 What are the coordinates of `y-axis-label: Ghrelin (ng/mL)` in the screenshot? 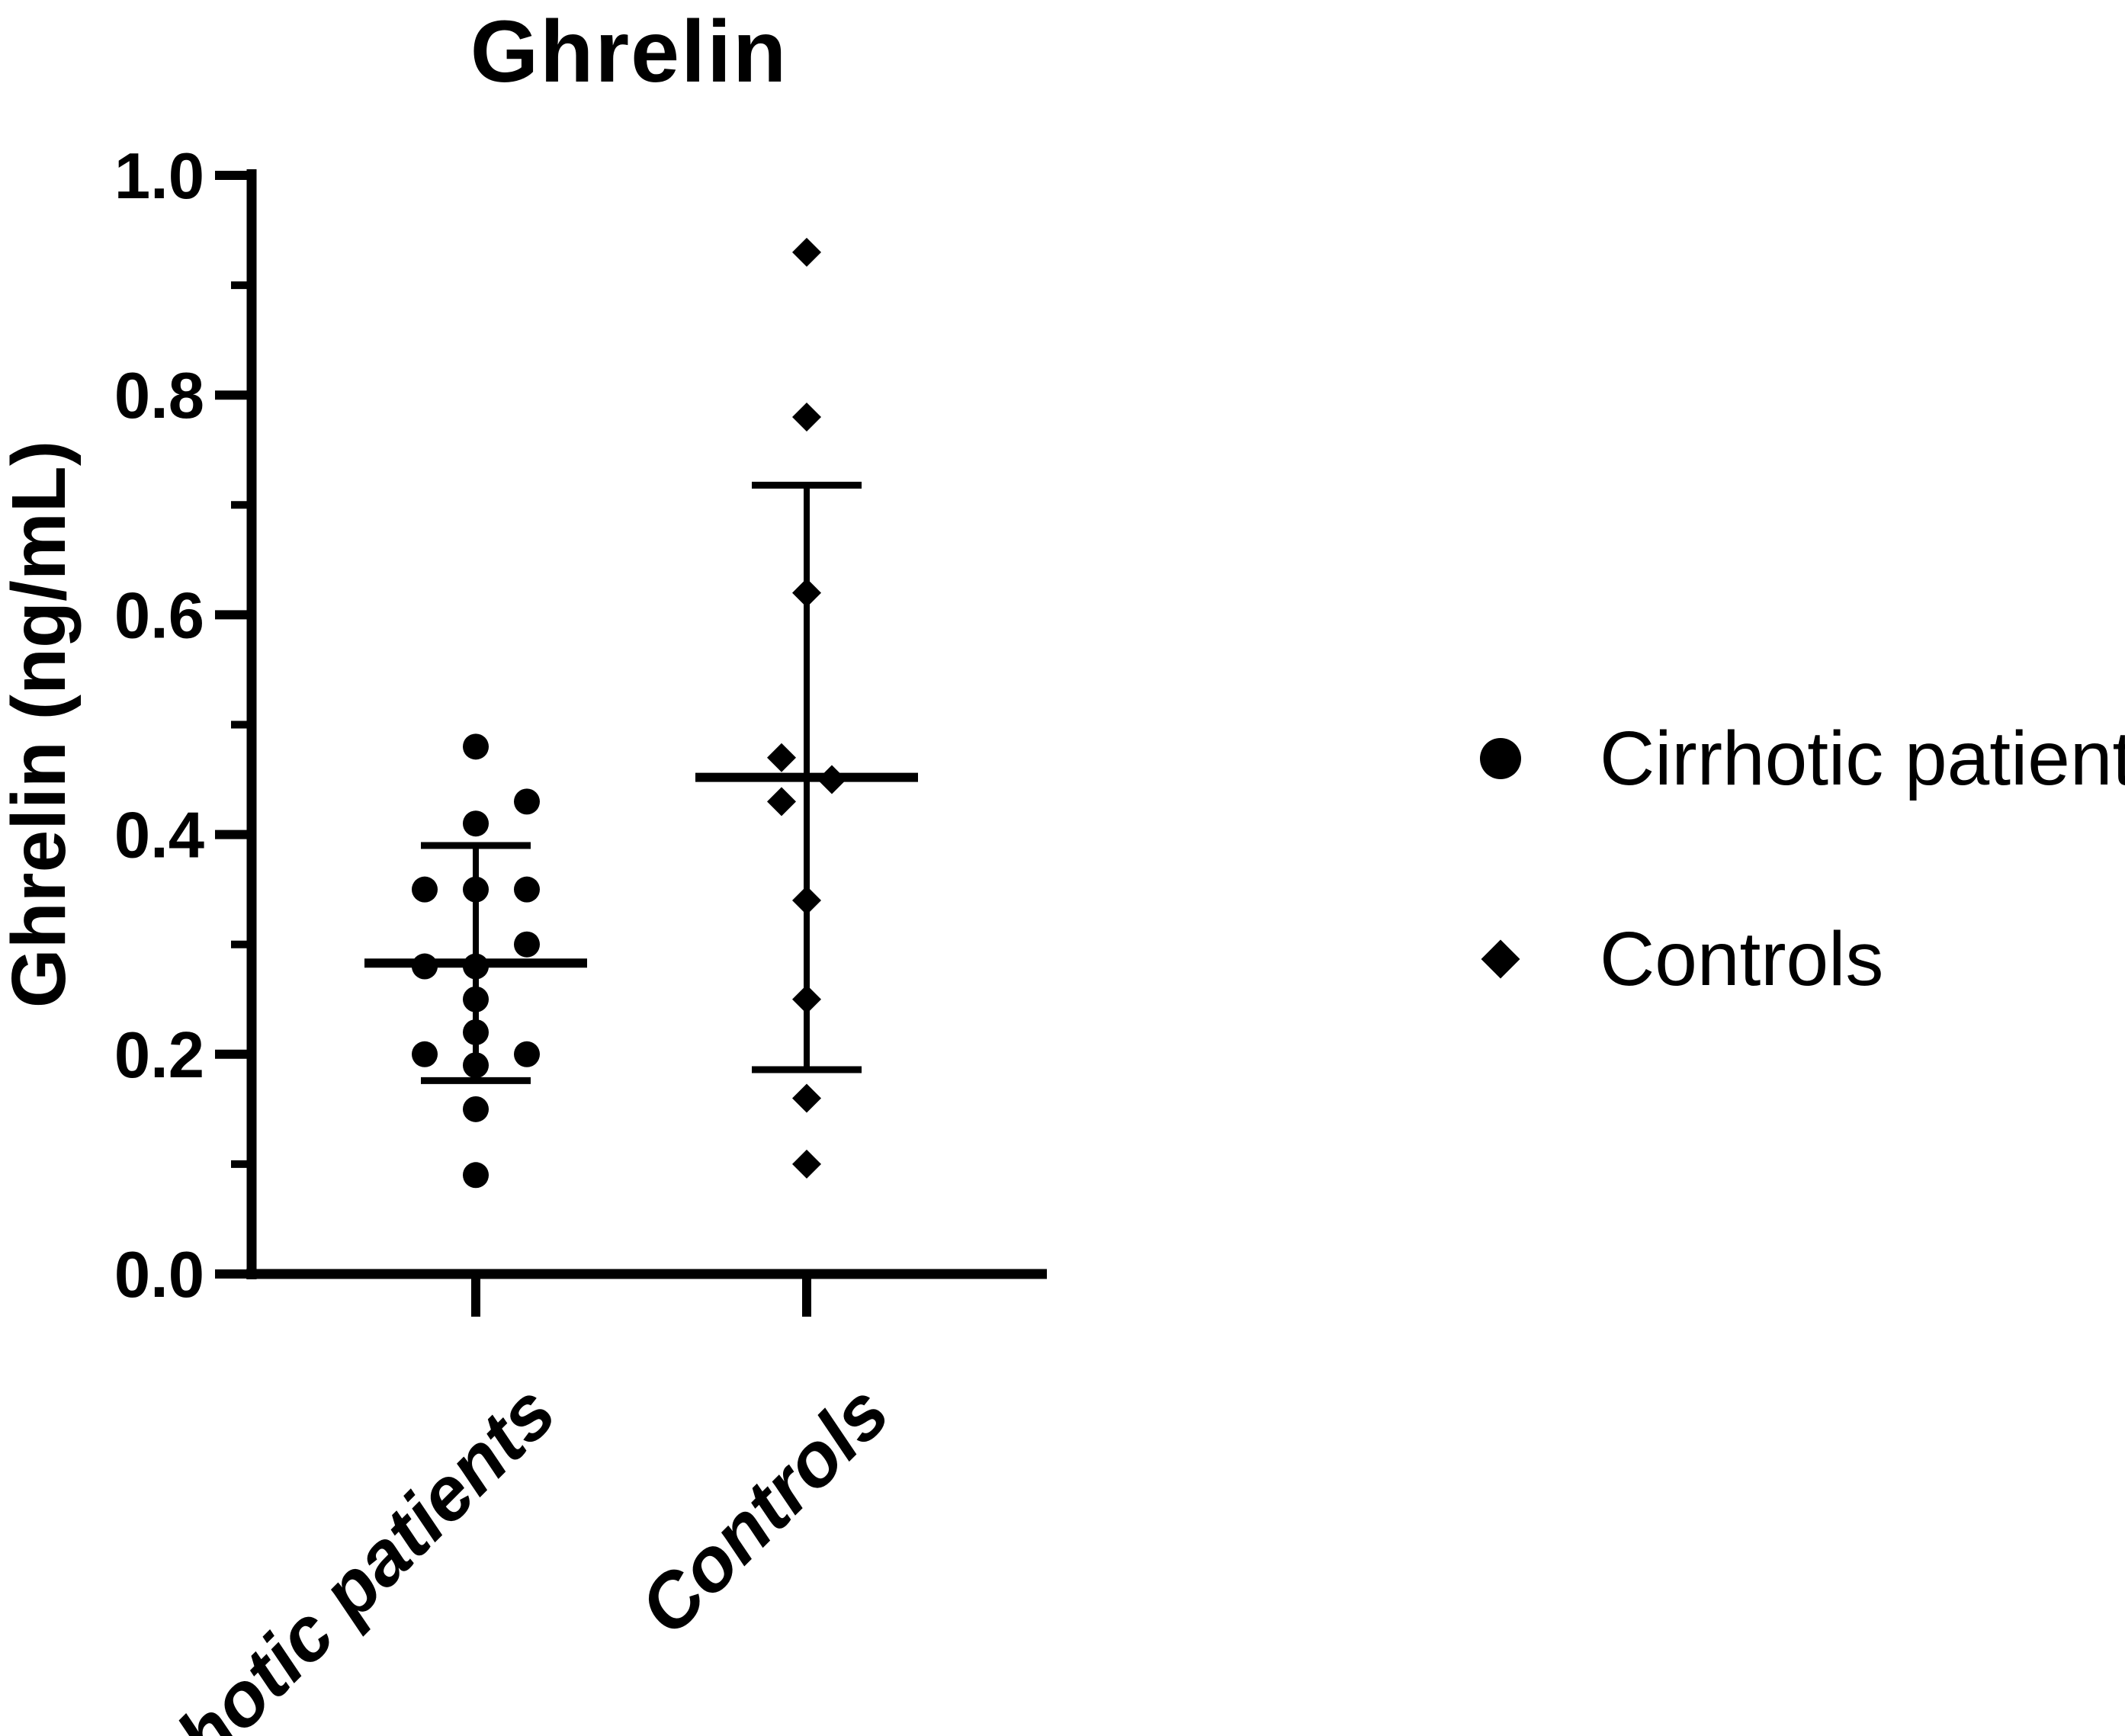 It's located at (41, 724).